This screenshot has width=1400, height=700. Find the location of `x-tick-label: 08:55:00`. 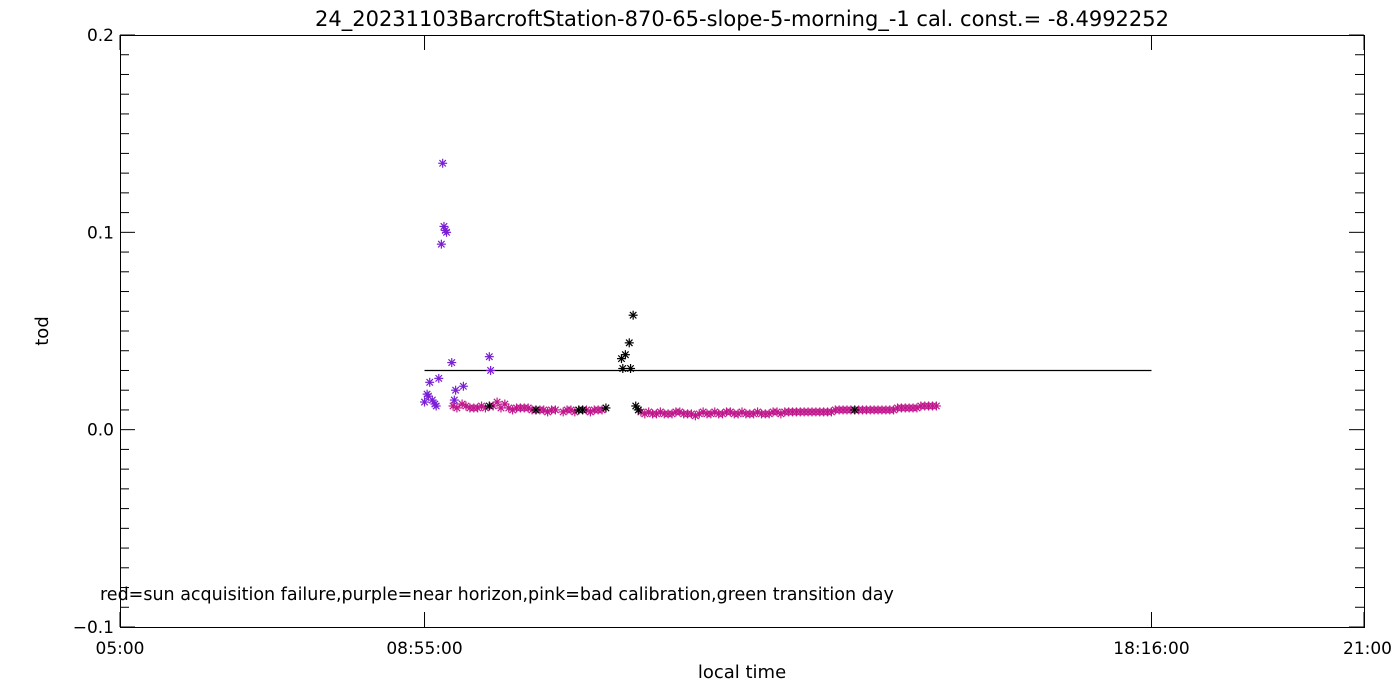

x-tick-label: 08:55:00 is located at coordinates (424, 649).